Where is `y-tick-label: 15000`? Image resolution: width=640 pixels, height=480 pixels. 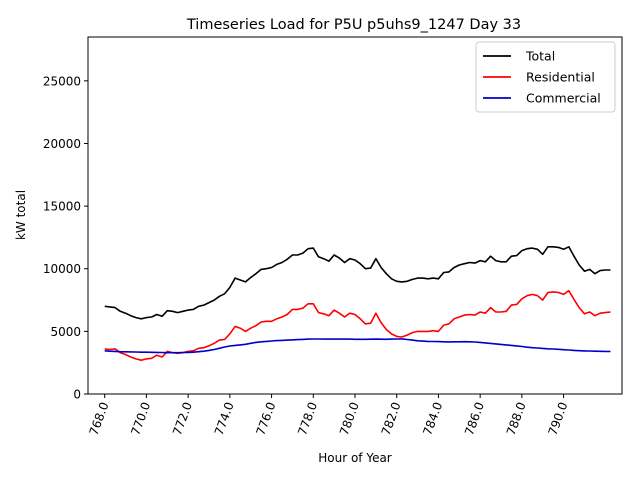 y-tick-label: 15000 is located at coordinates (62, 207).